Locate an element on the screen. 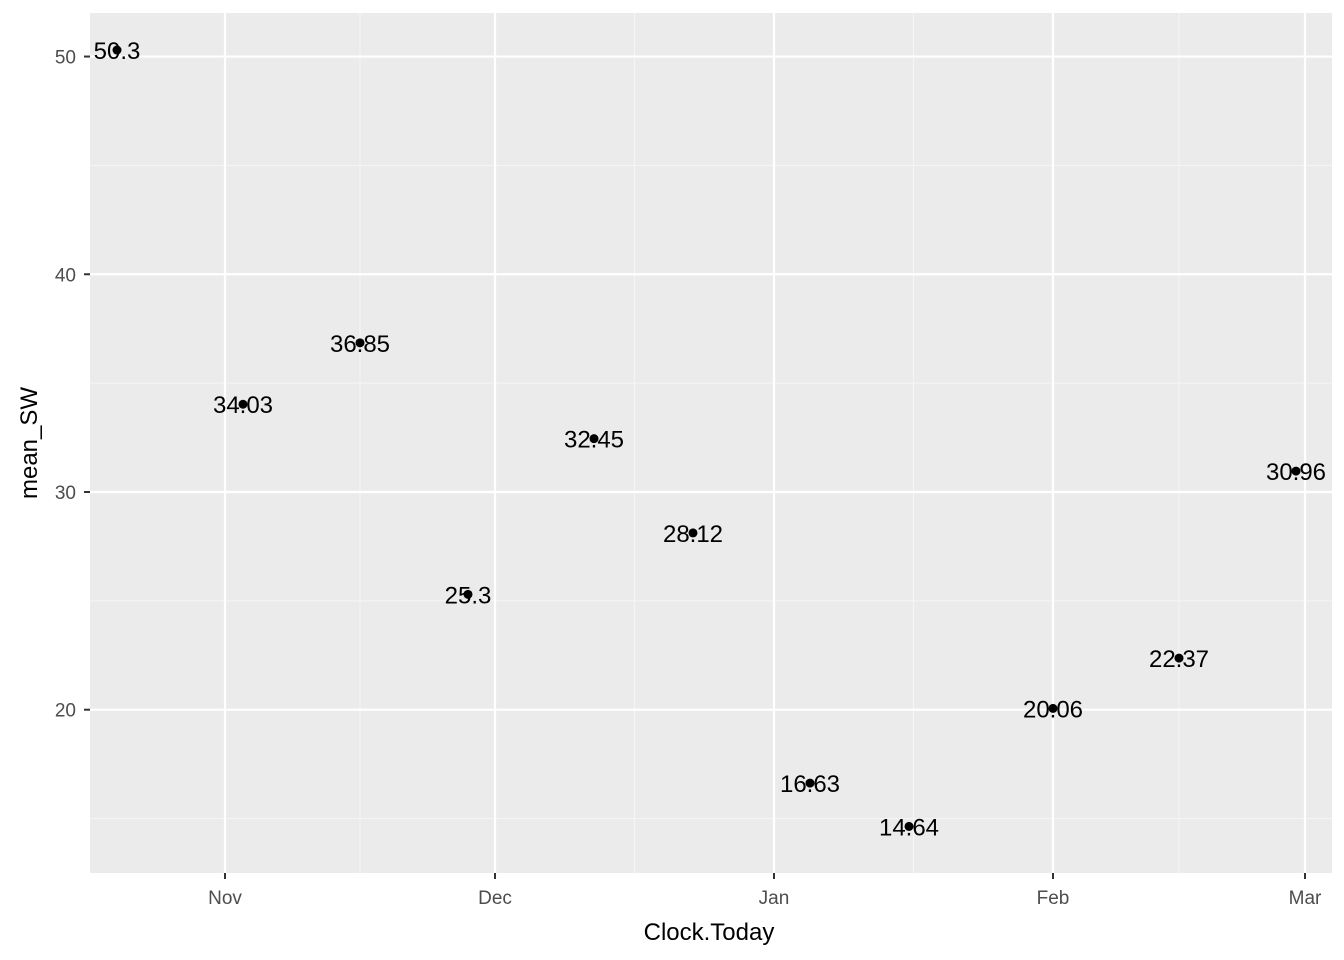 The height and width of the screenshot is (960, 1344). data-label: 14.64 is located at coordinates (909, 827).